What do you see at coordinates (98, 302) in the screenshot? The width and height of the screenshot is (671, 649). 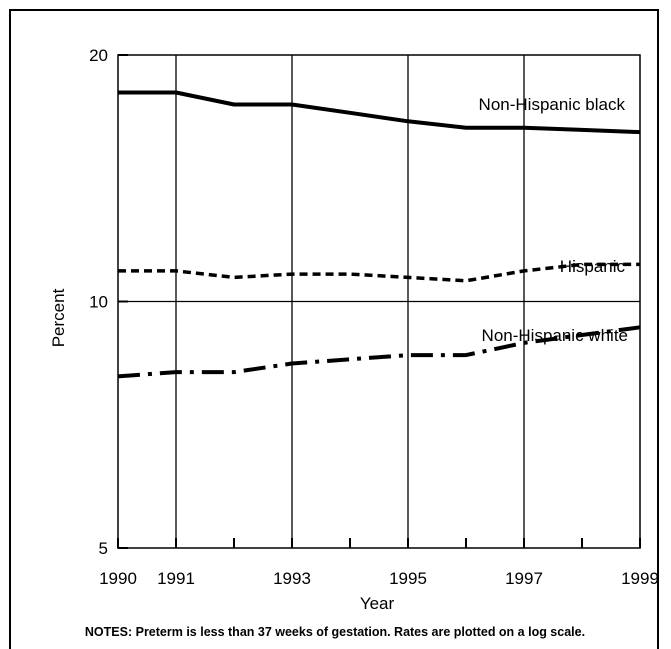 I see `y-tick-label-10: 10` at bounding box center [98, 302].